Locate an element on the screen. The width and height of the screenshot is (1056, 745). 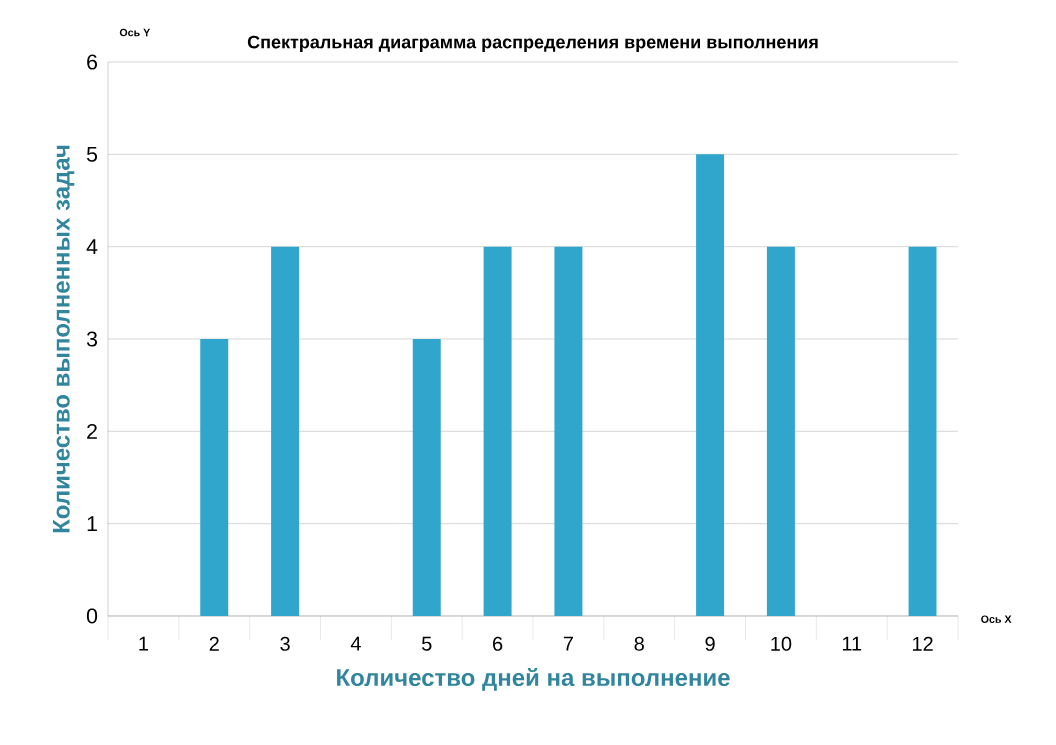
x-tick-label: 5 is located at coordinates (426, 643).